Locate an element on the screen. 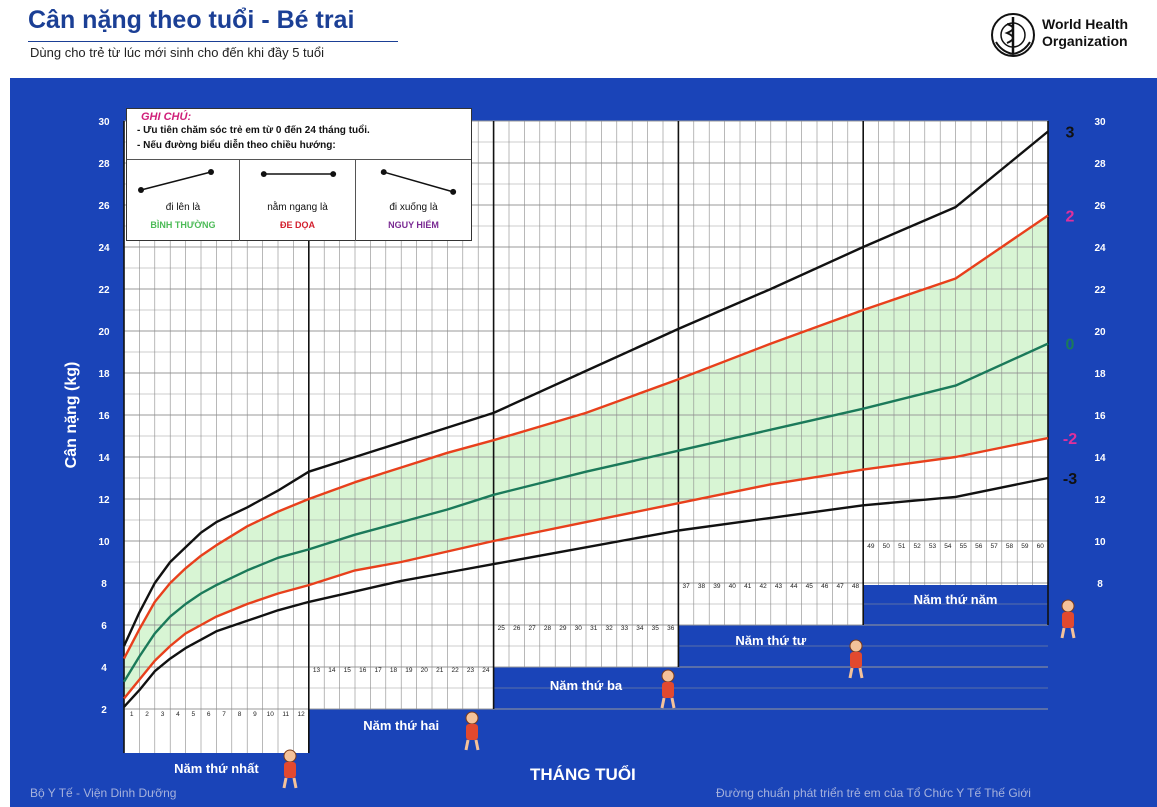  trend-flat-icon is located at coordinates (298, 174).